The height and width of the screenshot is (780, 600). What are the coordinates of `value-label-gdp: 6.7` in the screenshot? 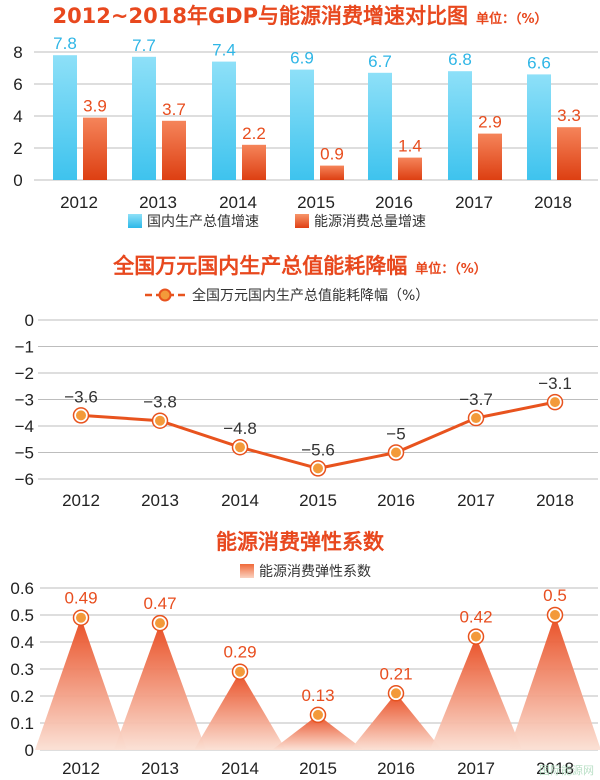 It's located at (380, 61).